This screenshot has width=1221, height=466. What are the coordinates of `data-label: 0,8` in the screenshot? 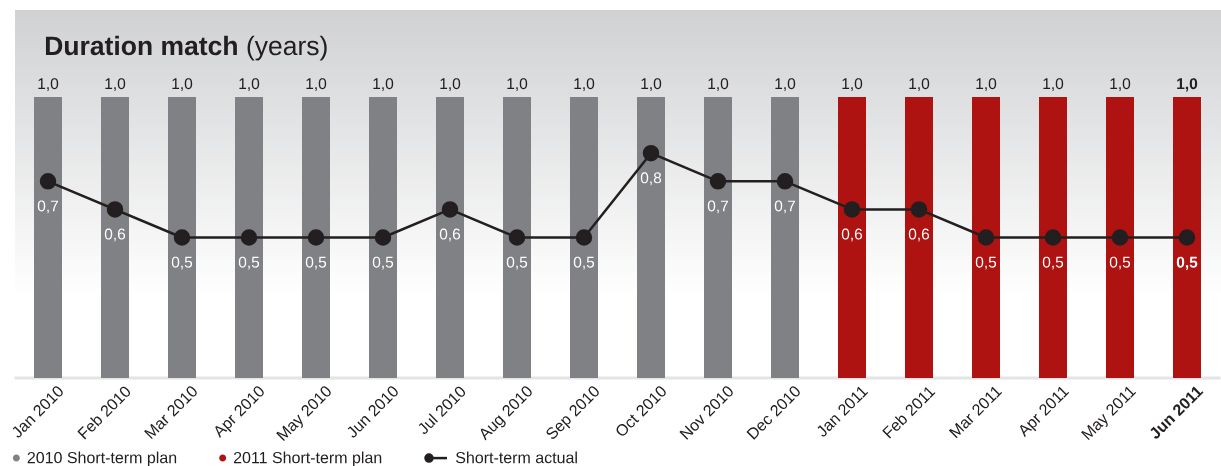 It's located at (651, 179).